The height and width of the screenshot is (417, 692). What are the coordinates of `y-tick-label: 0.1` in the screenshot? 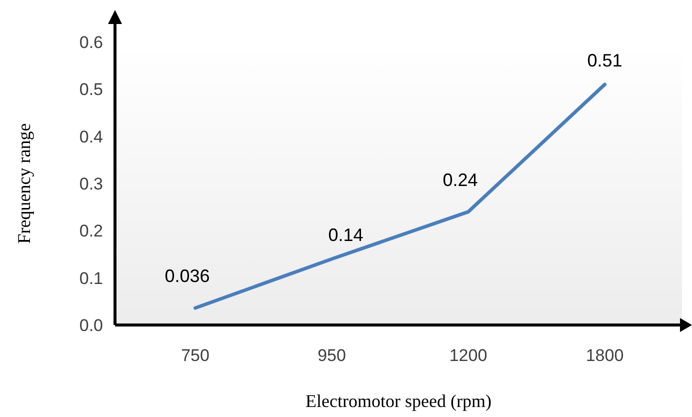 It's located at (91, 278).